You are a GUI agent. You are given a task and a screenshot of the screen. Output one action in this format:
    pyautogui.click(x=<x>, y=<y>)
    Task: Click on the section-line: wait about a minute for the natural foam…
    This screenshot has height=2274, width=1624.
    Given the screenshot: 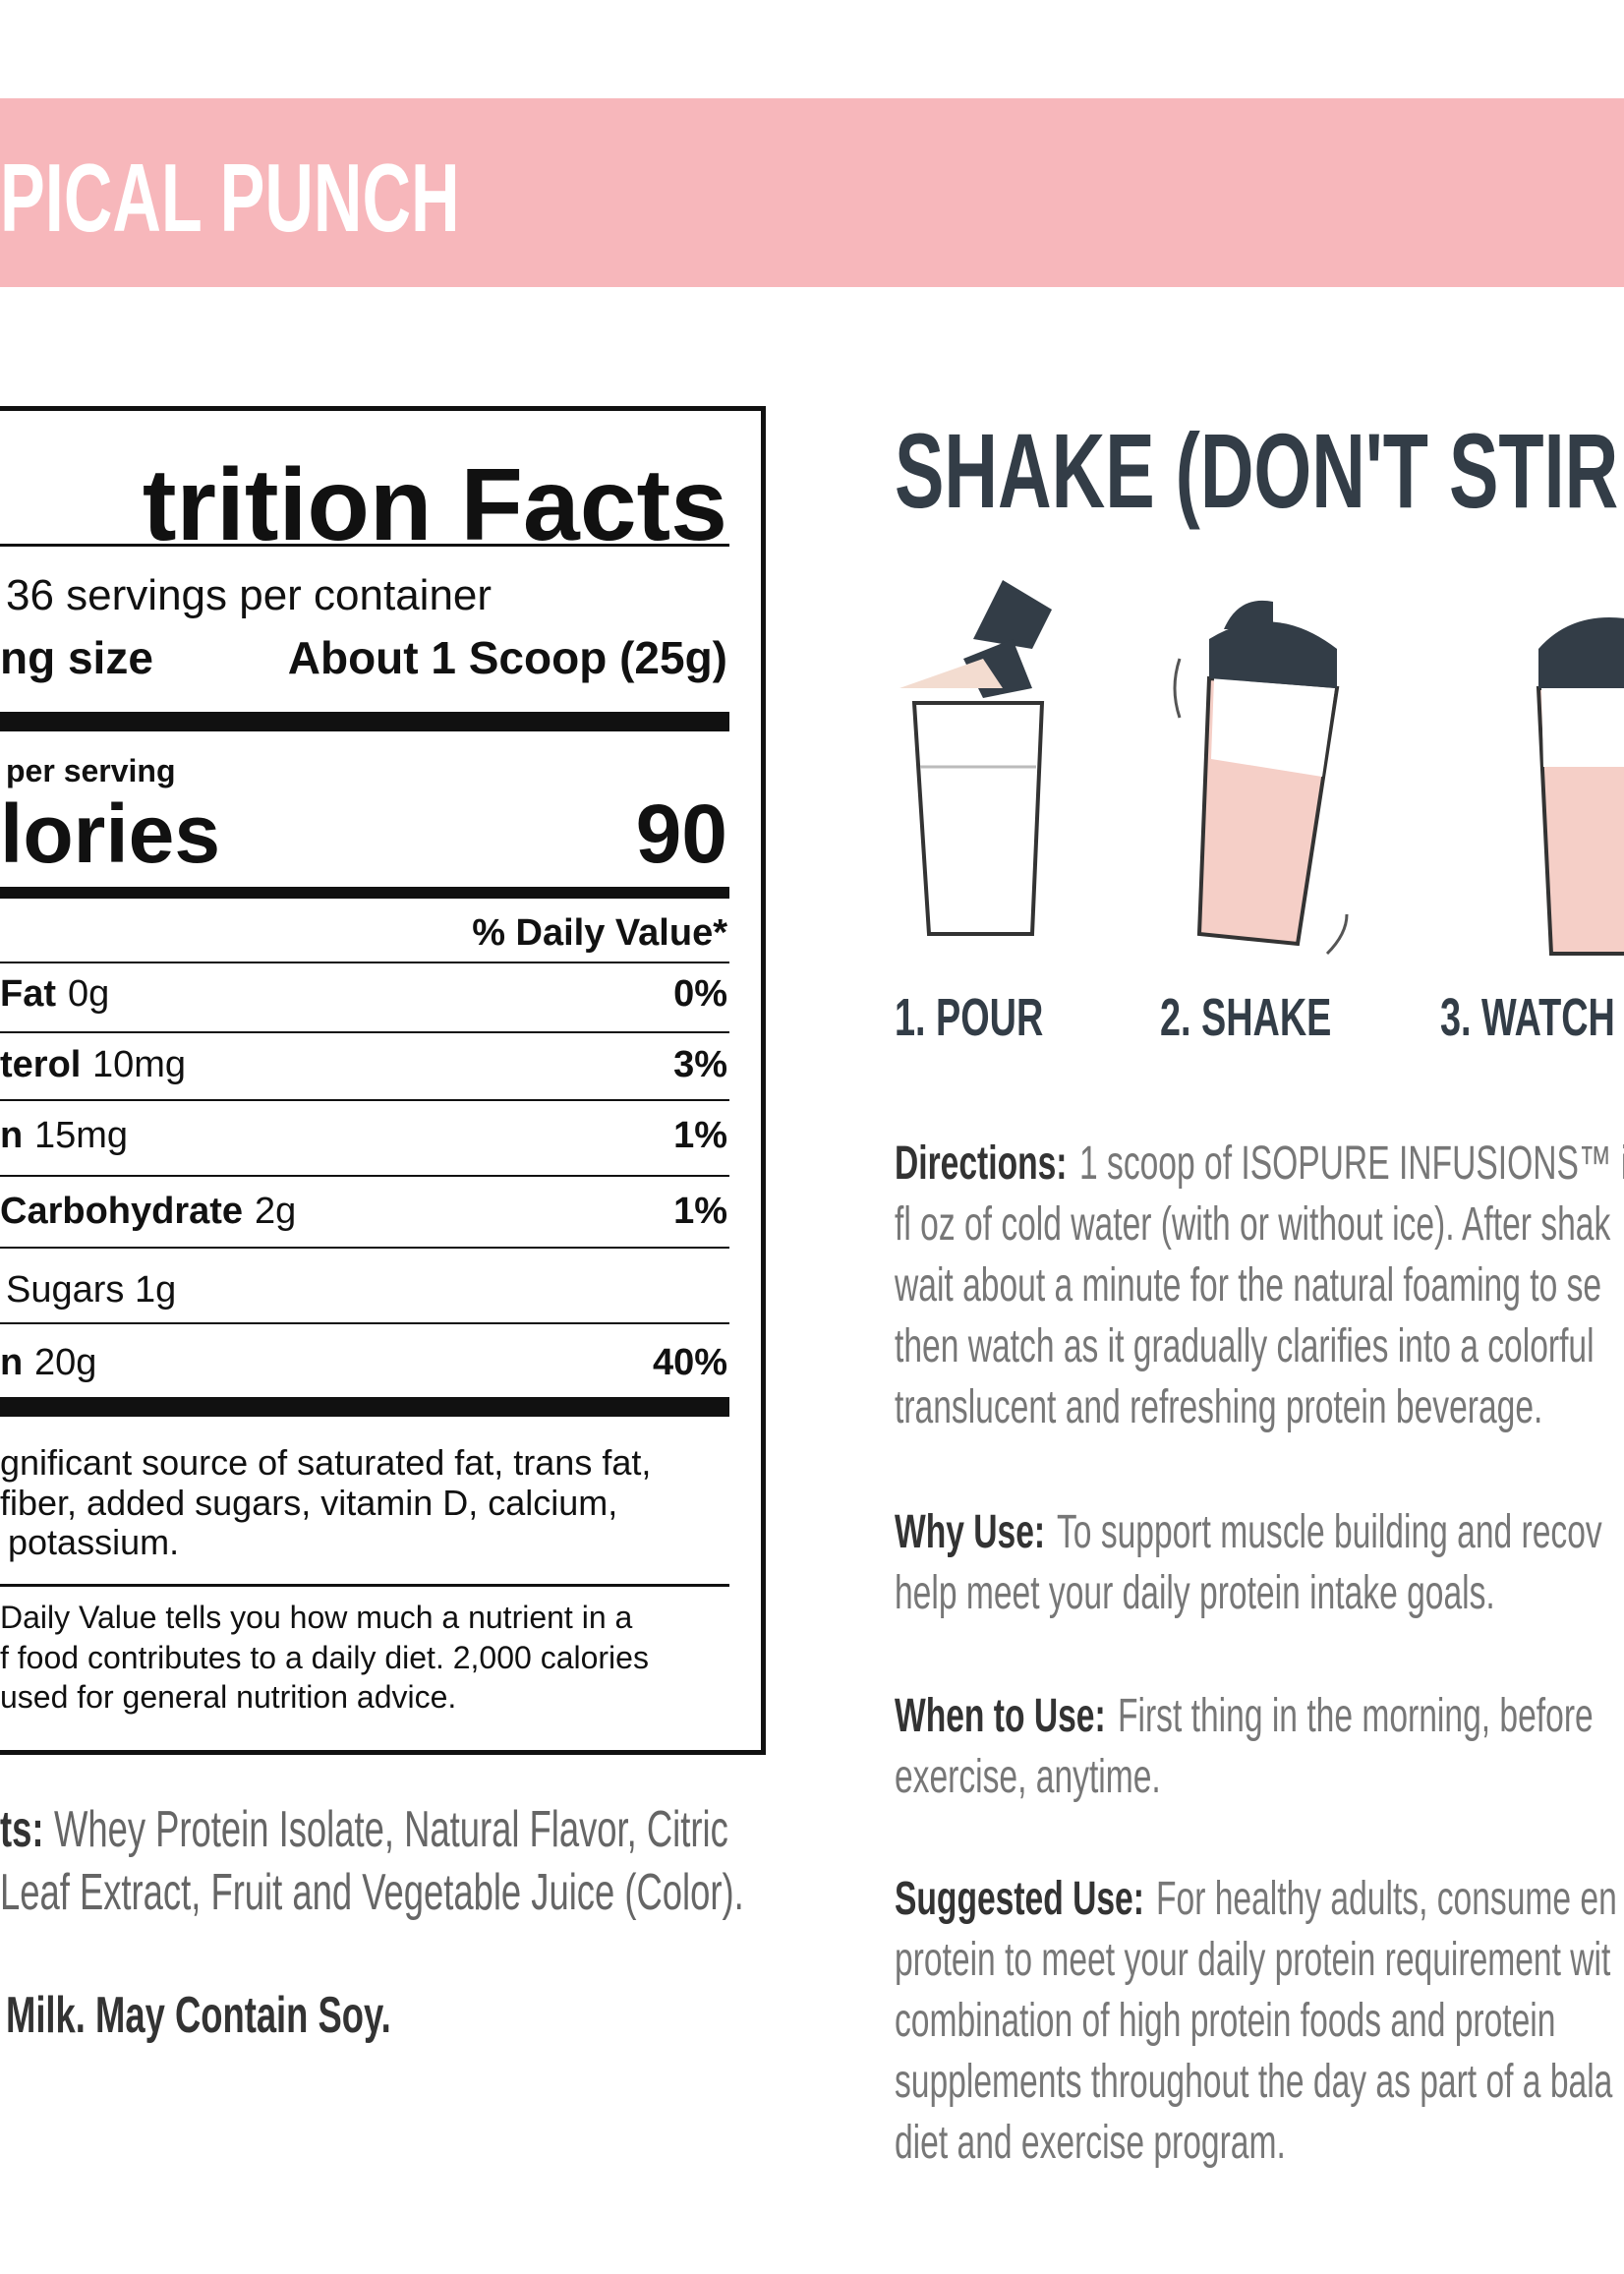 What is the action you would take?
    pyautogui.click(x=1248, y=1285)
    